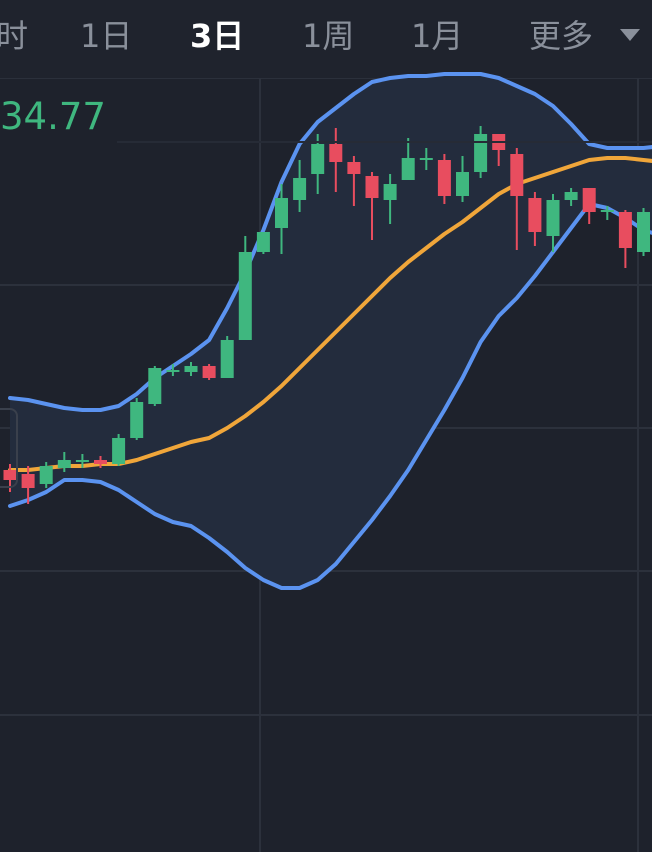  What do you see at coordinates (14, 36) in the screenshot?
I see `tab-hour: 时` at bounding box center [14, 36].